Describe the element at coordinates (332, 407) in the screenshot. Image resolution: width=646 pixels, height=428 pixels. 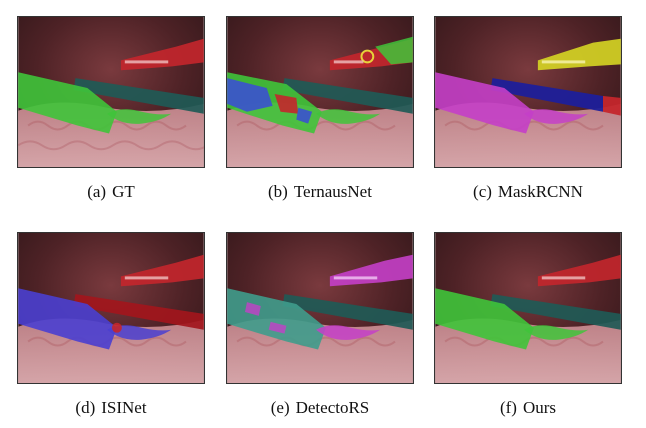
I see `subfigure-label: DetectoRS` at that location.